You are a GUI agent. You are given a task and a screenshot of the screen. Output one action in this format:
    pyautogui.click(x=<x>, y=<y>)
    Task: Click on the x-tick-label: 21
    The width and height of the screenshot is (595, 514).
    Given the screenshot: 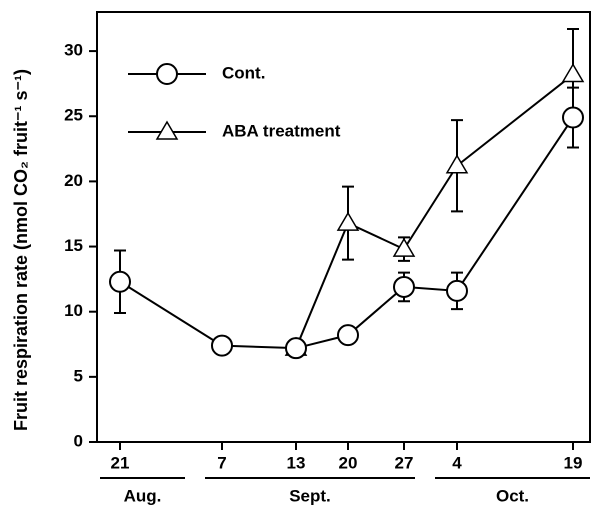 What is the action you would take?
    pyautogui.click(x=120, y=462)
    